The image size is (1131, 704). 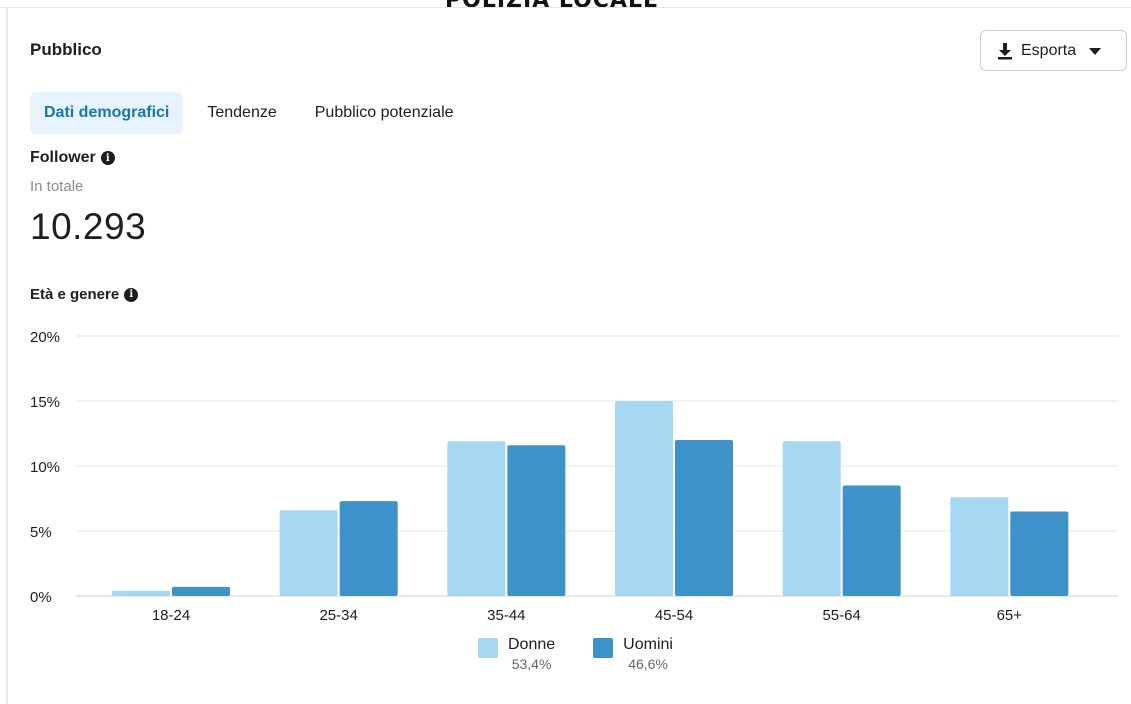 I want to click on y-tick-label: 15%, so click(x=45, y=402).